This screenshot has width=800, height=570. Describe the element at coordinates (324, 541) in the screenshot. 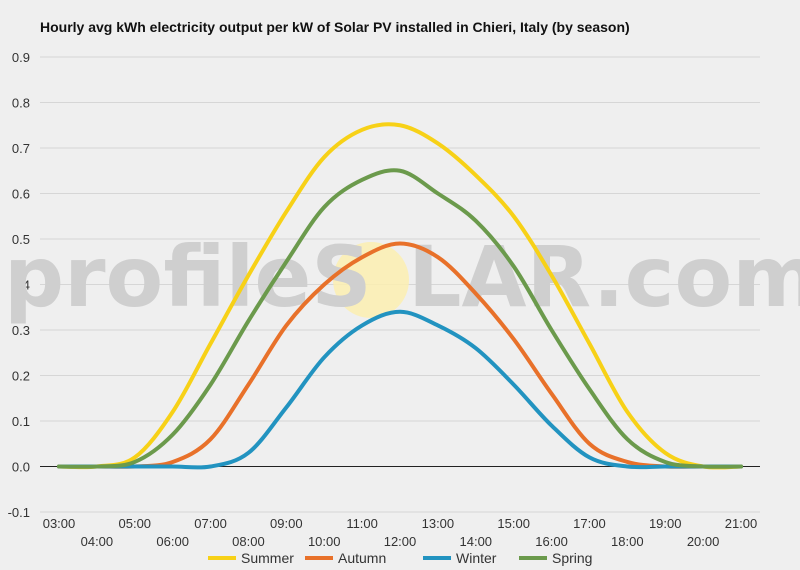

I see `x-tick-label: 10:00` at that location.